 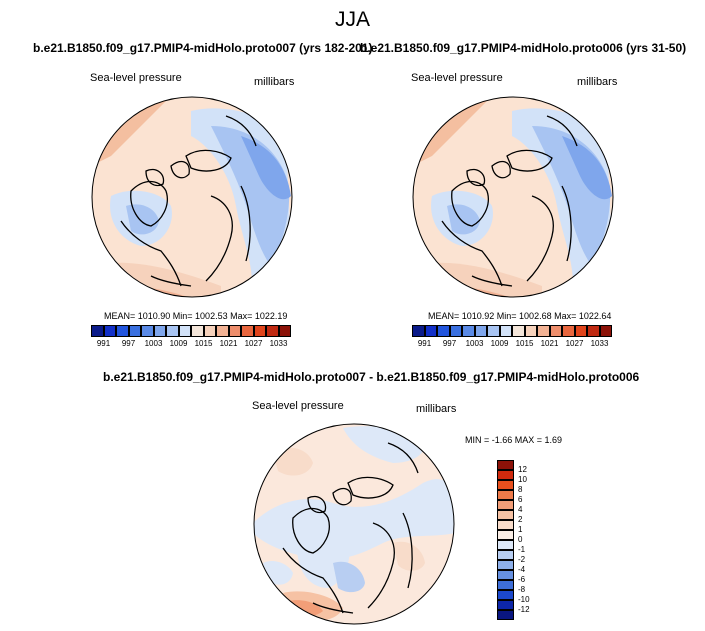 I want to click on diff-stats: MIN = -1.66 MAX = 1.69, so click(x=514, y=440).